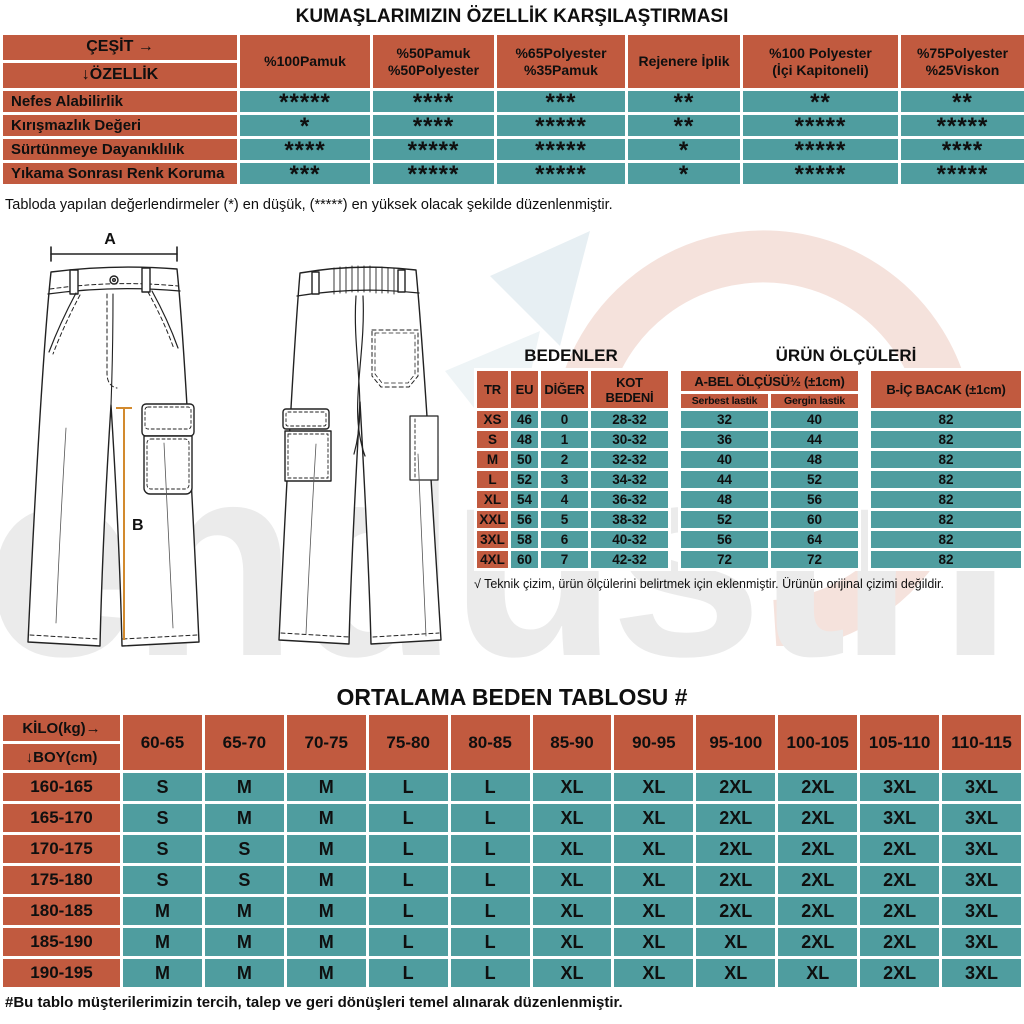 This screenshot has width=1024, height=1024. I want to click on sizes-row: XL 54 4 36-32, so click(572, 499).